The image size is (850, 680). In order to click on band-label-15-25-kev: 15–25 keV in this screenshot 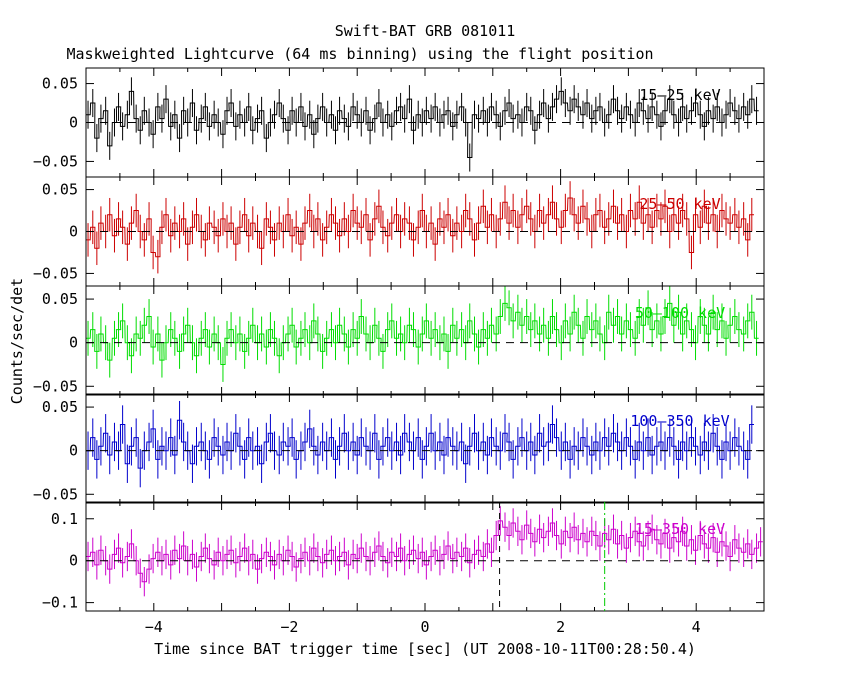, I will do `click(679, 95)`.